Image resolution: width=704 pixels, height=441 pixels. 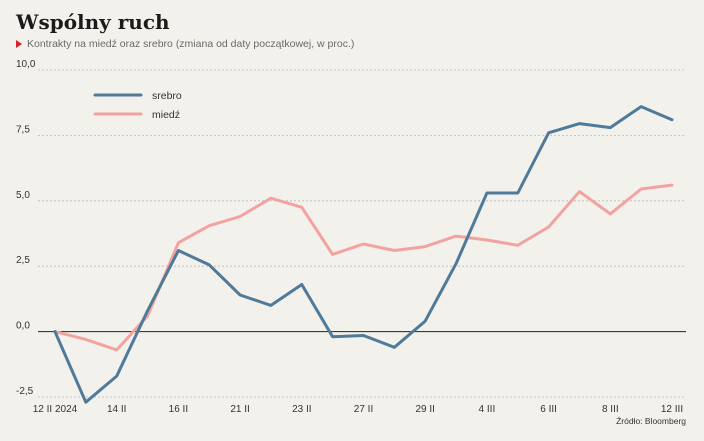 I want to click on x-tick-label: 8 III, so click(x=610, y=409).